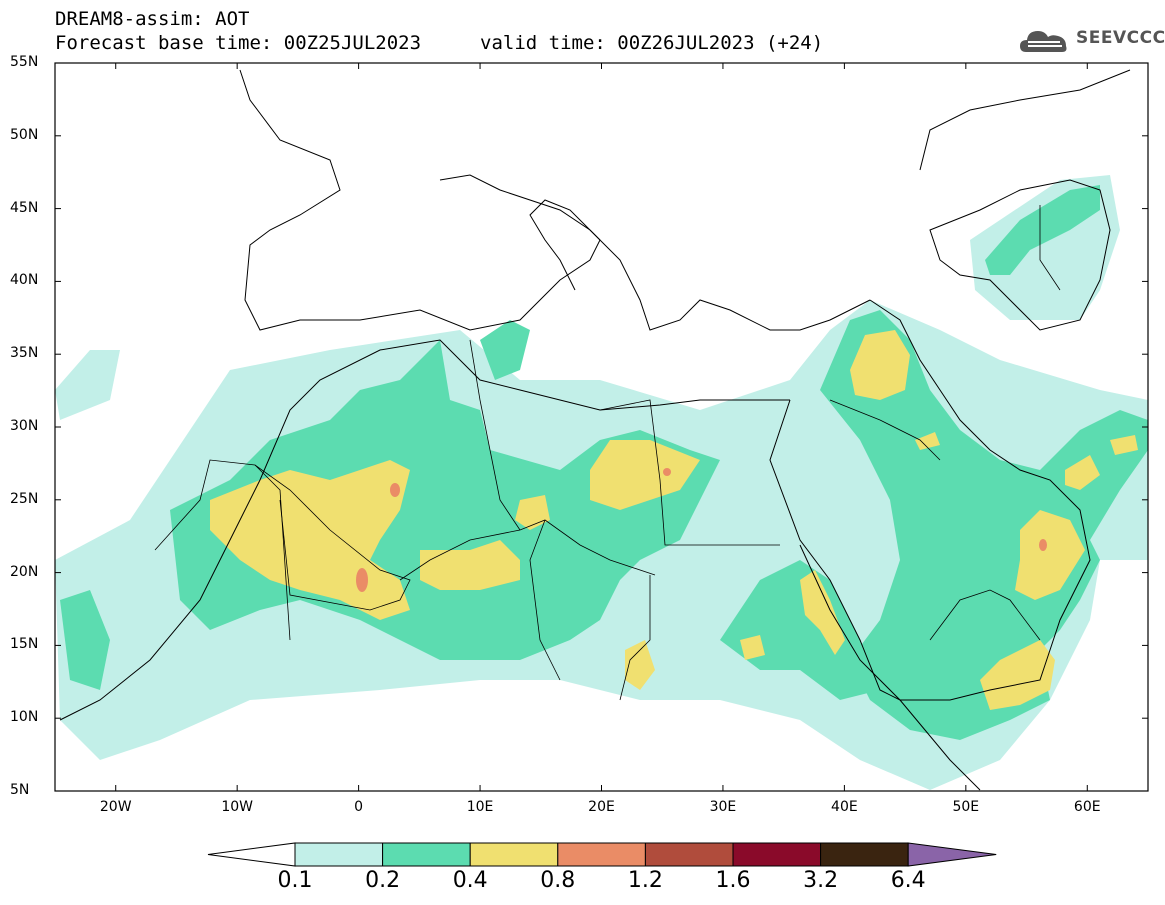 Image resolution: width=1165 pixels, height=905 pixels. What do you see at coordinates (24, 644) in the screenshot?
I see `latitude-label: 15N` at bounding box center [24, 644].